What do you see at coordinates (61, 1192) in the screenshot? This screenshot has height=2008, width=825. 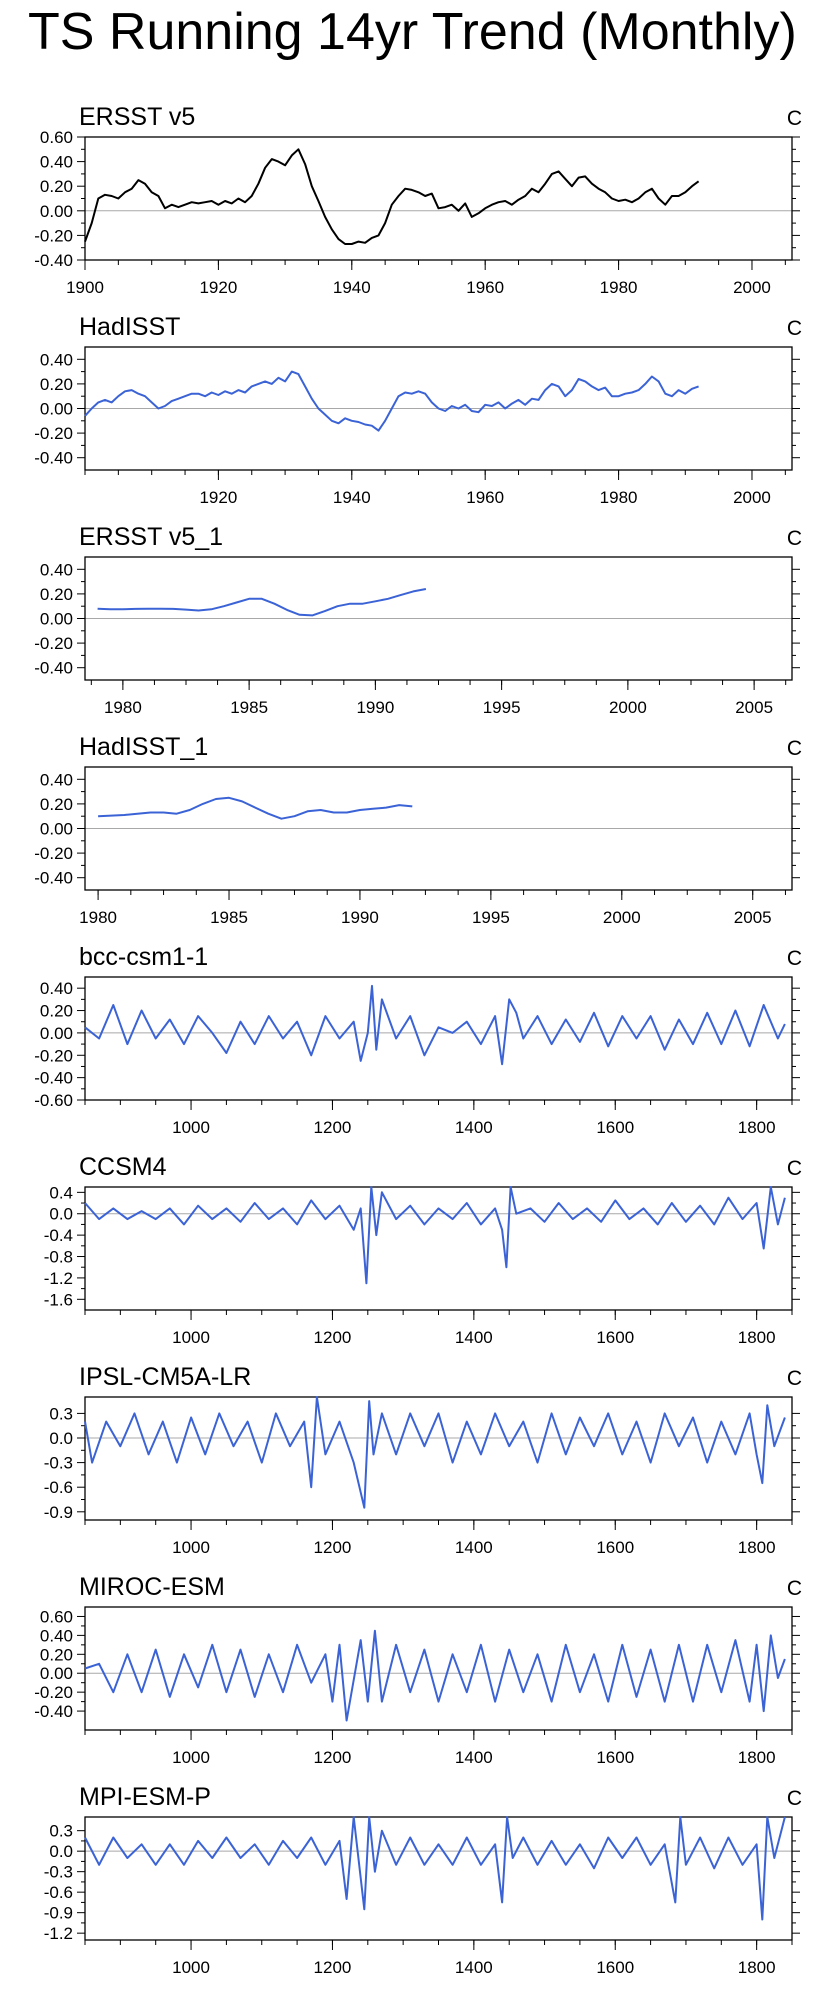 I see `y-tick-label: 0.4` at bounding box center [61, 1192].